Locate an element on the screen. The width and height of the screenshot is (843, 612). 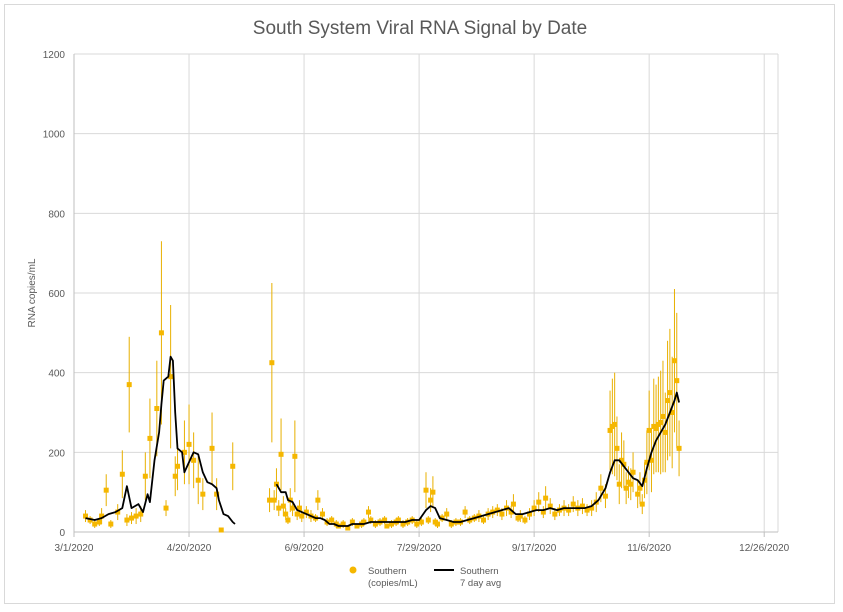
legend-label-line-line1: Southern is located at coordinates (479, 571).